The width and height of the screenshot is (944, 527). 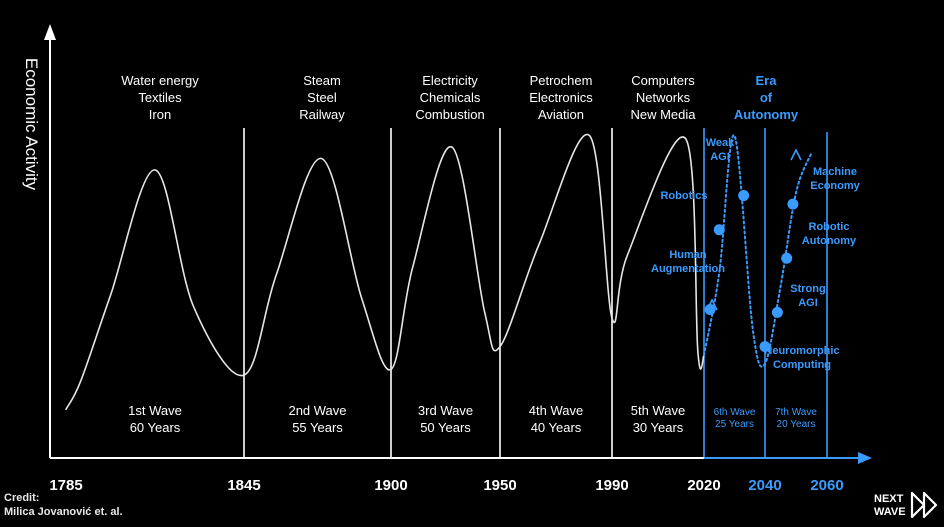 I want to click on projected-line, so click(x=758, y=251).